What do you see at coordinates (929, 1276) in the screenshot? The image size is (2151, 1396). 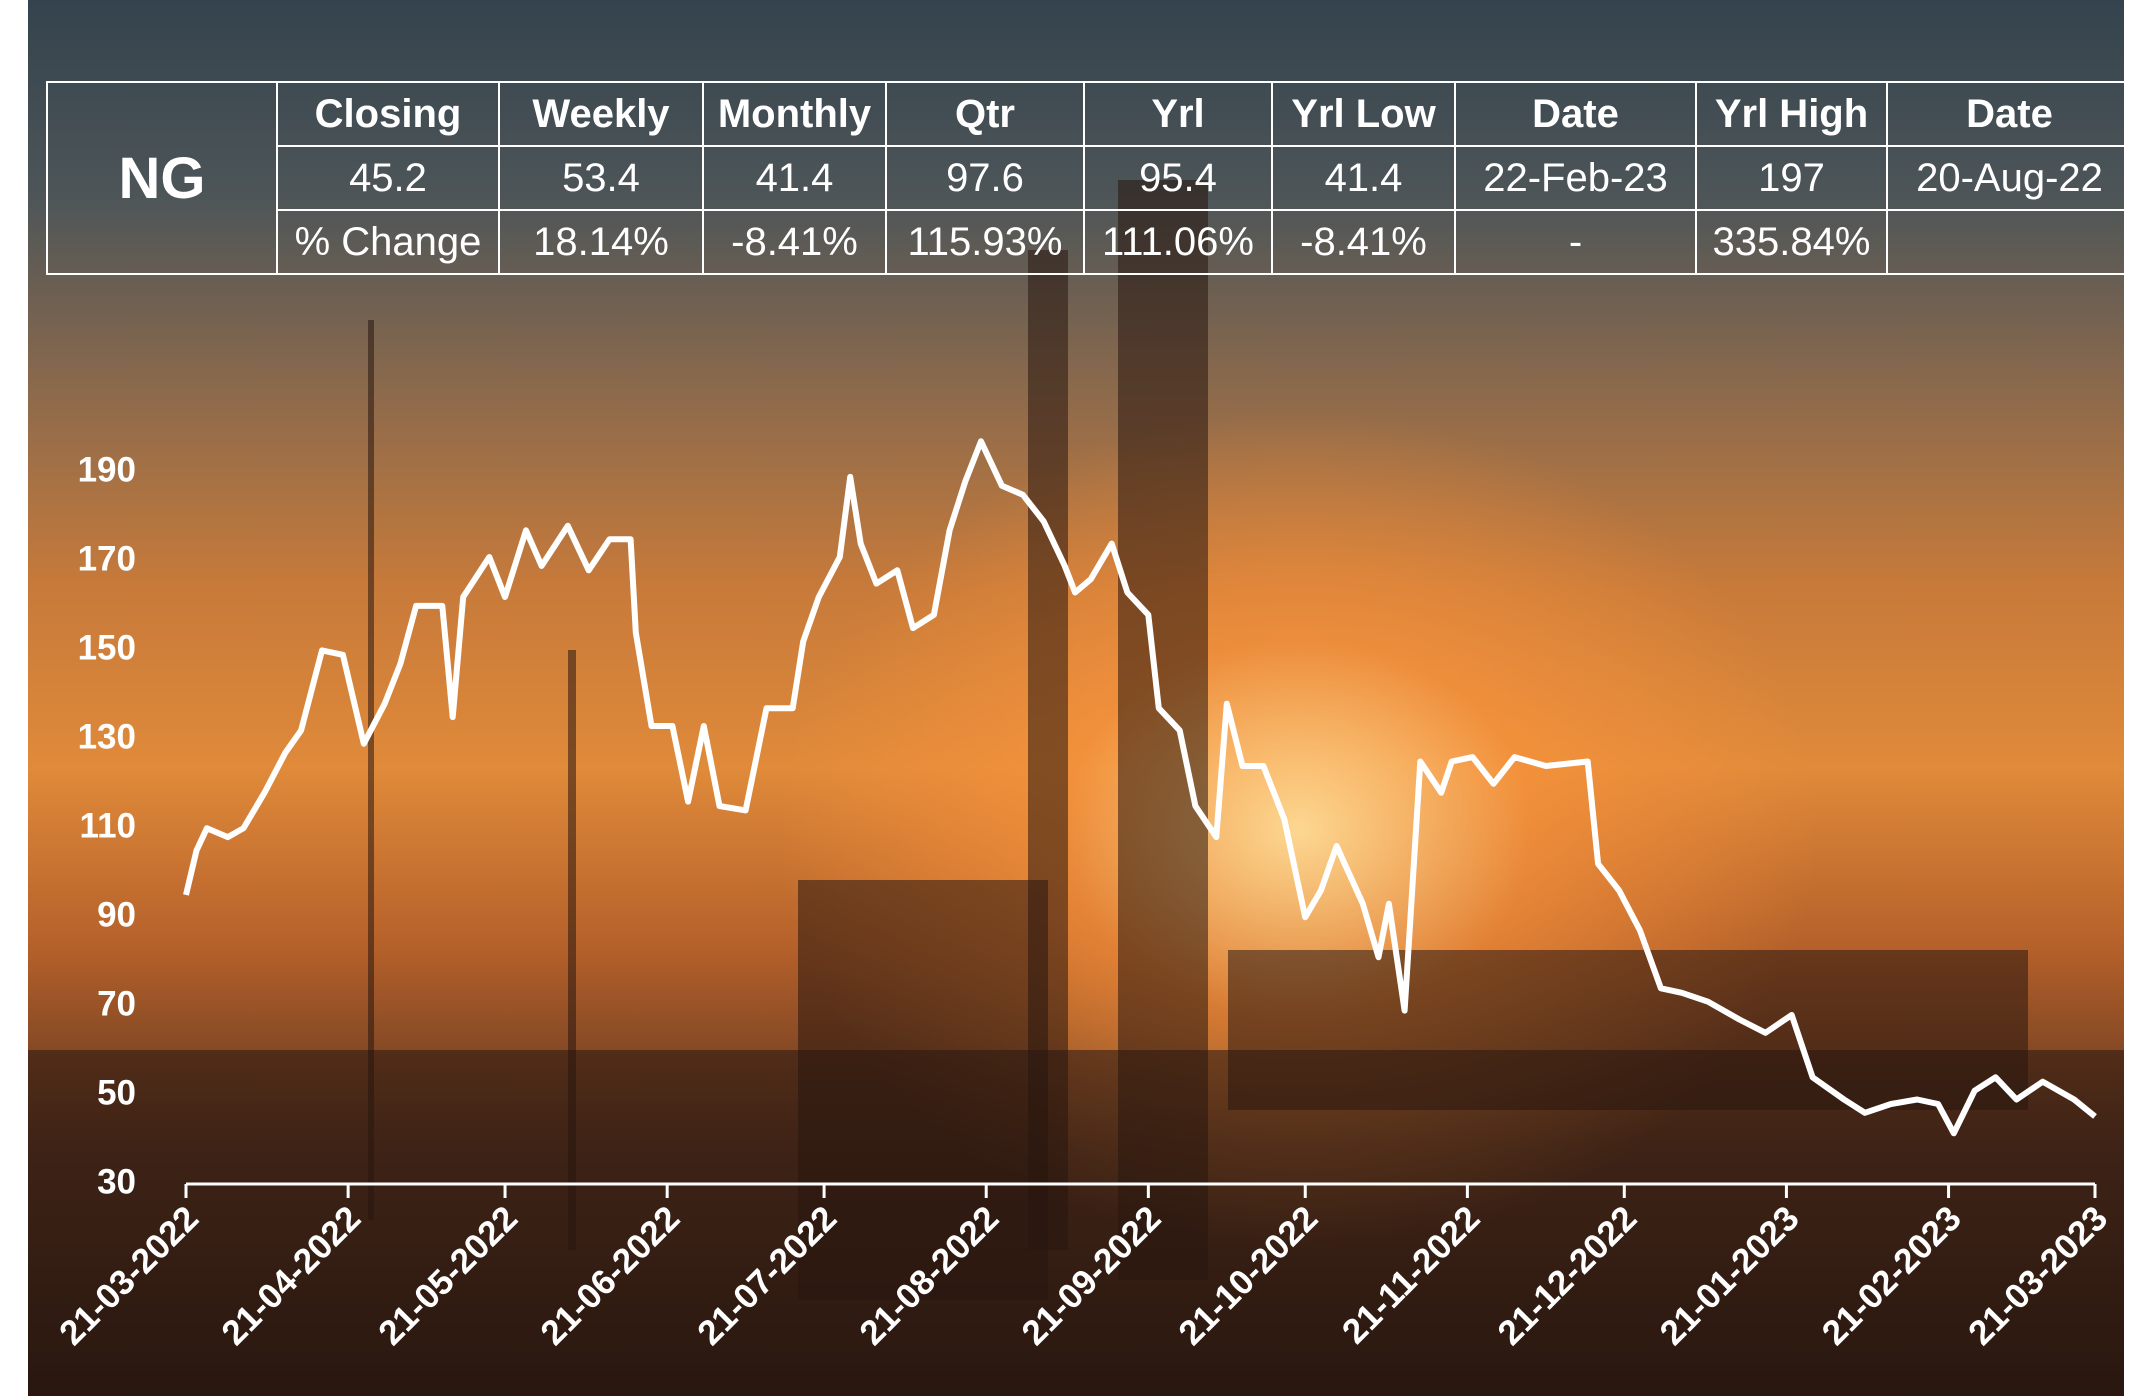 I see `x-tick-label: 21-08-2022` at bounding box center [929, 1276].